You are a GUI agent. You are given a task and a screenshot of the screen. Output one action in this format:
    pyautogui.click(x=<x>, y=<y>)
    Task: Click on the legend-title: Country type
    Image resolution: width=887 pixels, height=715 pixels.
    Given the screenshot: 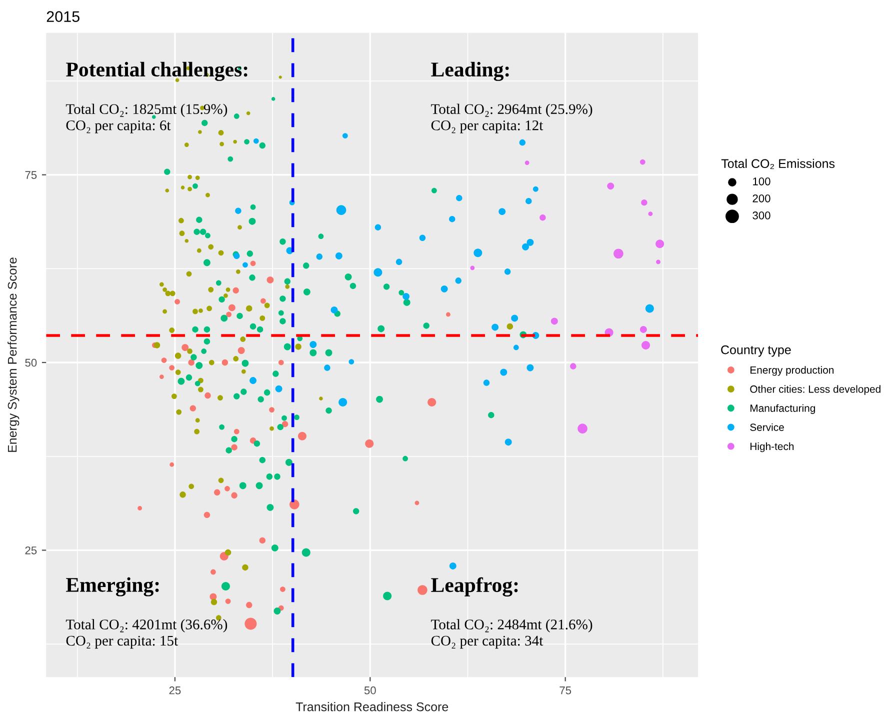 What is the action you would take?
    pyautogui.click(x=756, y=351)
    